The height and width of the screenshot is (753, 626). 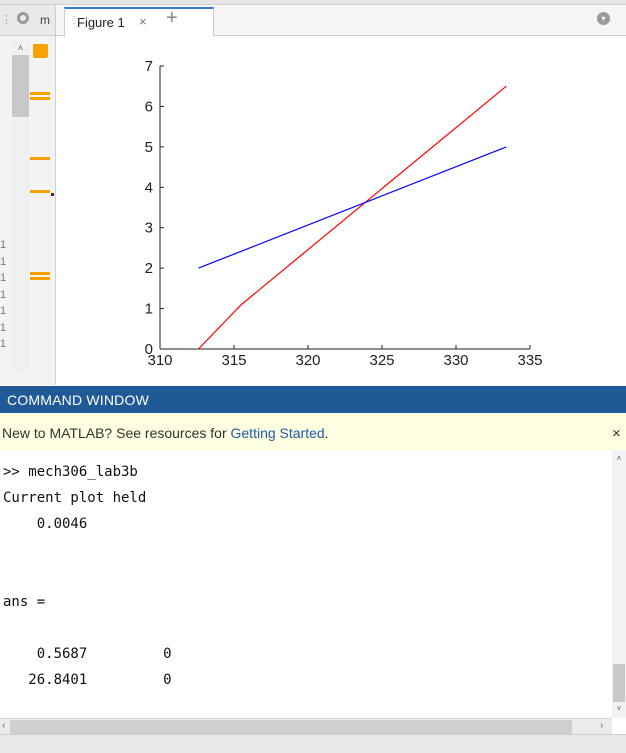 I want to click on x-tick-label: 335, so click(x=529, y=360).